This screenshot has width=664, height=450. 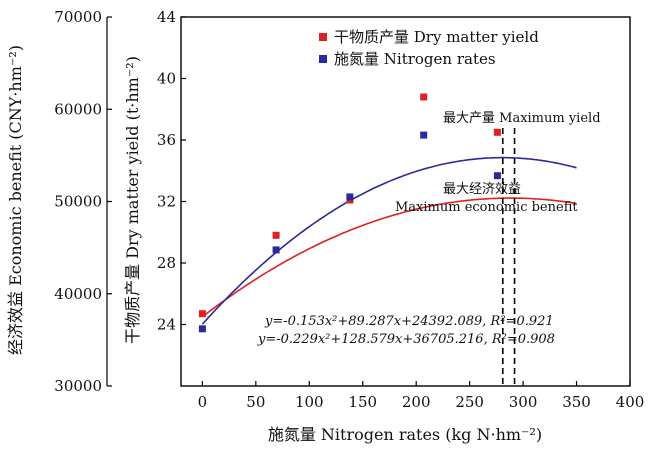 What do you see at coordinates (482, 189) in the screenshot?
I see `max-benefit-label: 最大经济效益` at bounding box center [482, 189].